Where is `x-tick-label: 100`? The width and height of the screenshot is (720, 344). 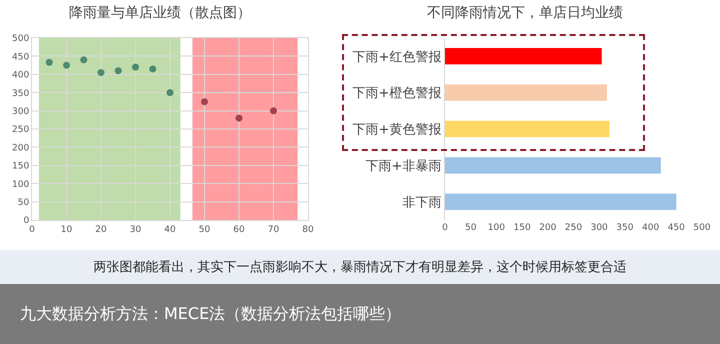
x-tick-label: 100 is located at coordinates (497, 228).